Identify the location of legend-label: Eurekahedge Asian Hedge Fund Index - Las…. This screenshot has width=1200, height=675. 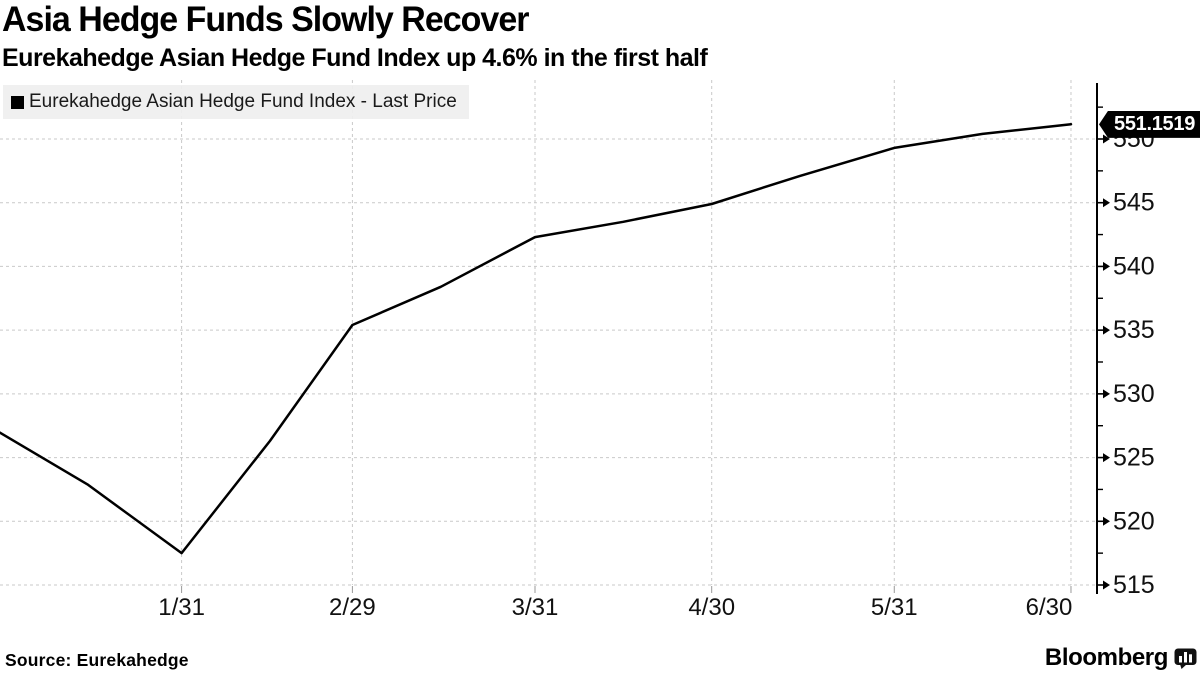
(243, 101).